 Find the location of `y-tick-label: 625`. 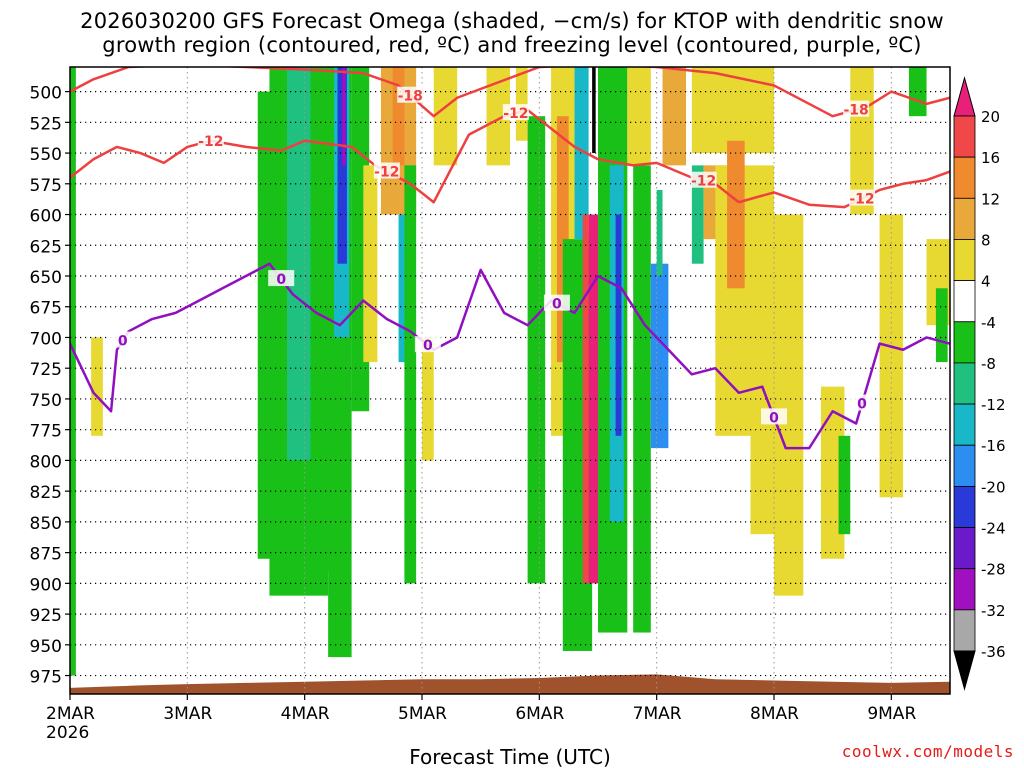

y-tick-label: 625 is located at coordinates (46, 247).